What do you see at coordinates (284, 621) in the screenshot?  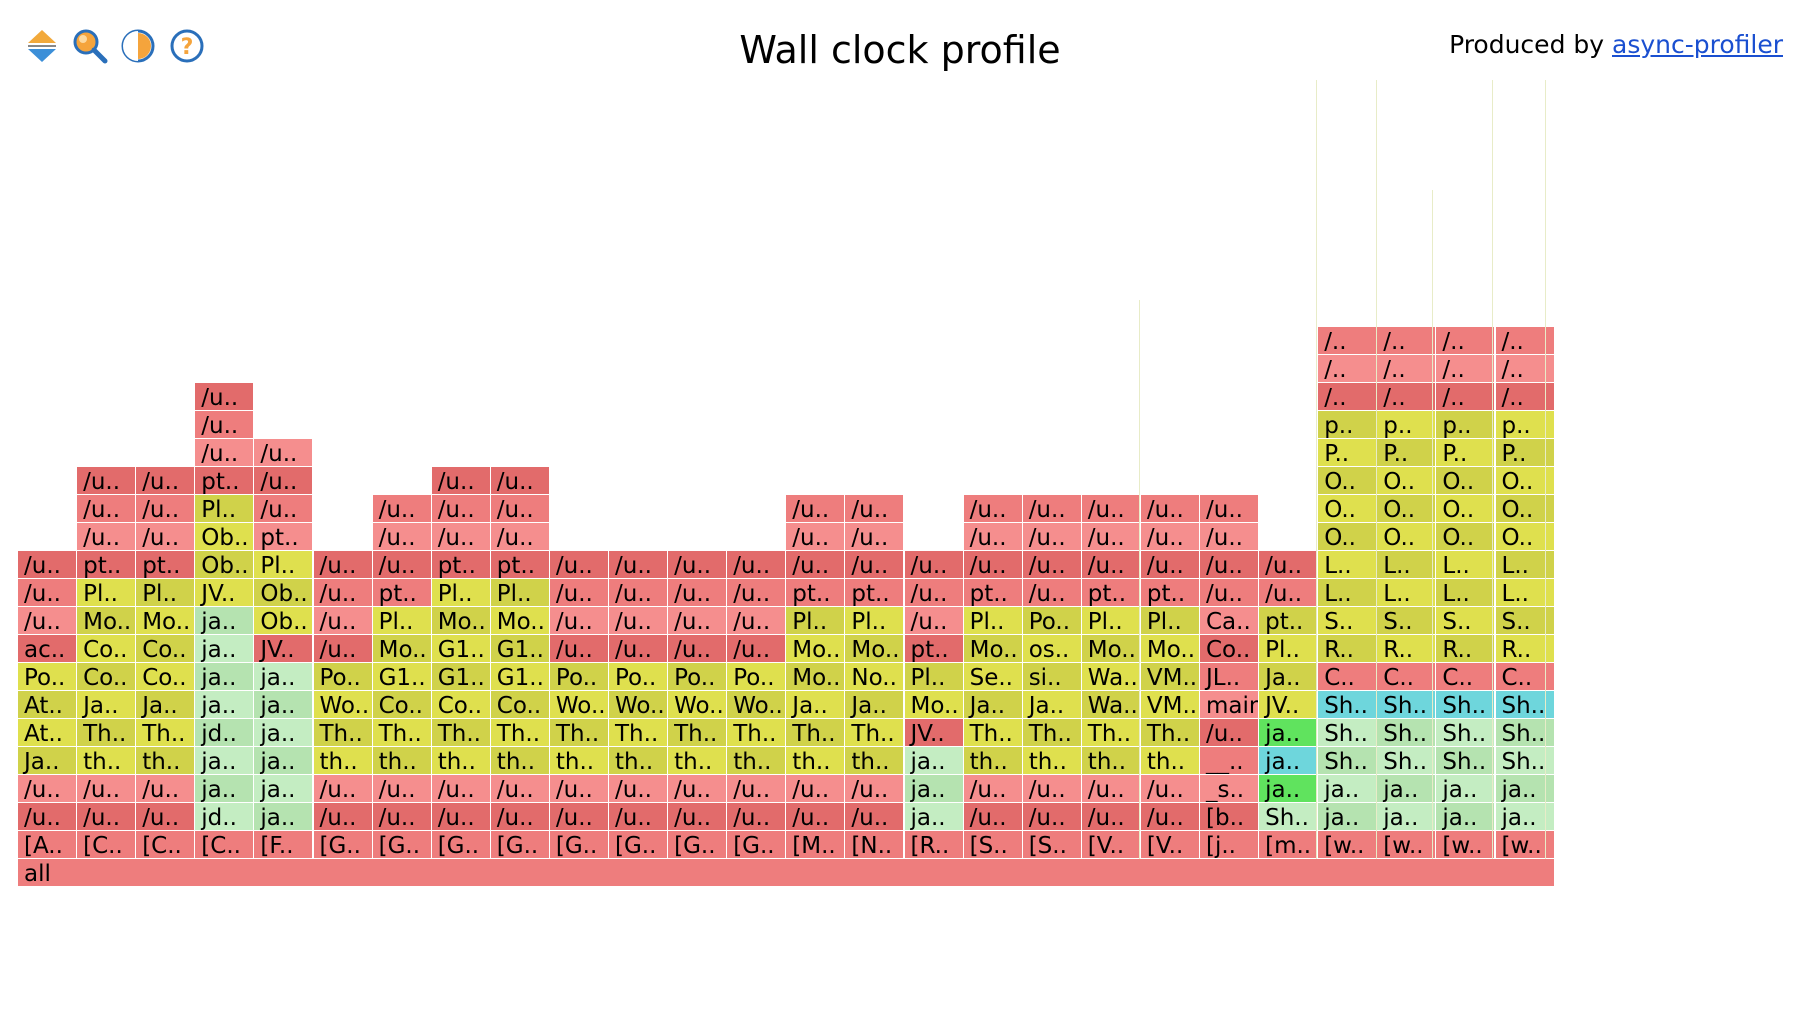 I see `flame-frame: Ob..` at bounding box center [284, 621].